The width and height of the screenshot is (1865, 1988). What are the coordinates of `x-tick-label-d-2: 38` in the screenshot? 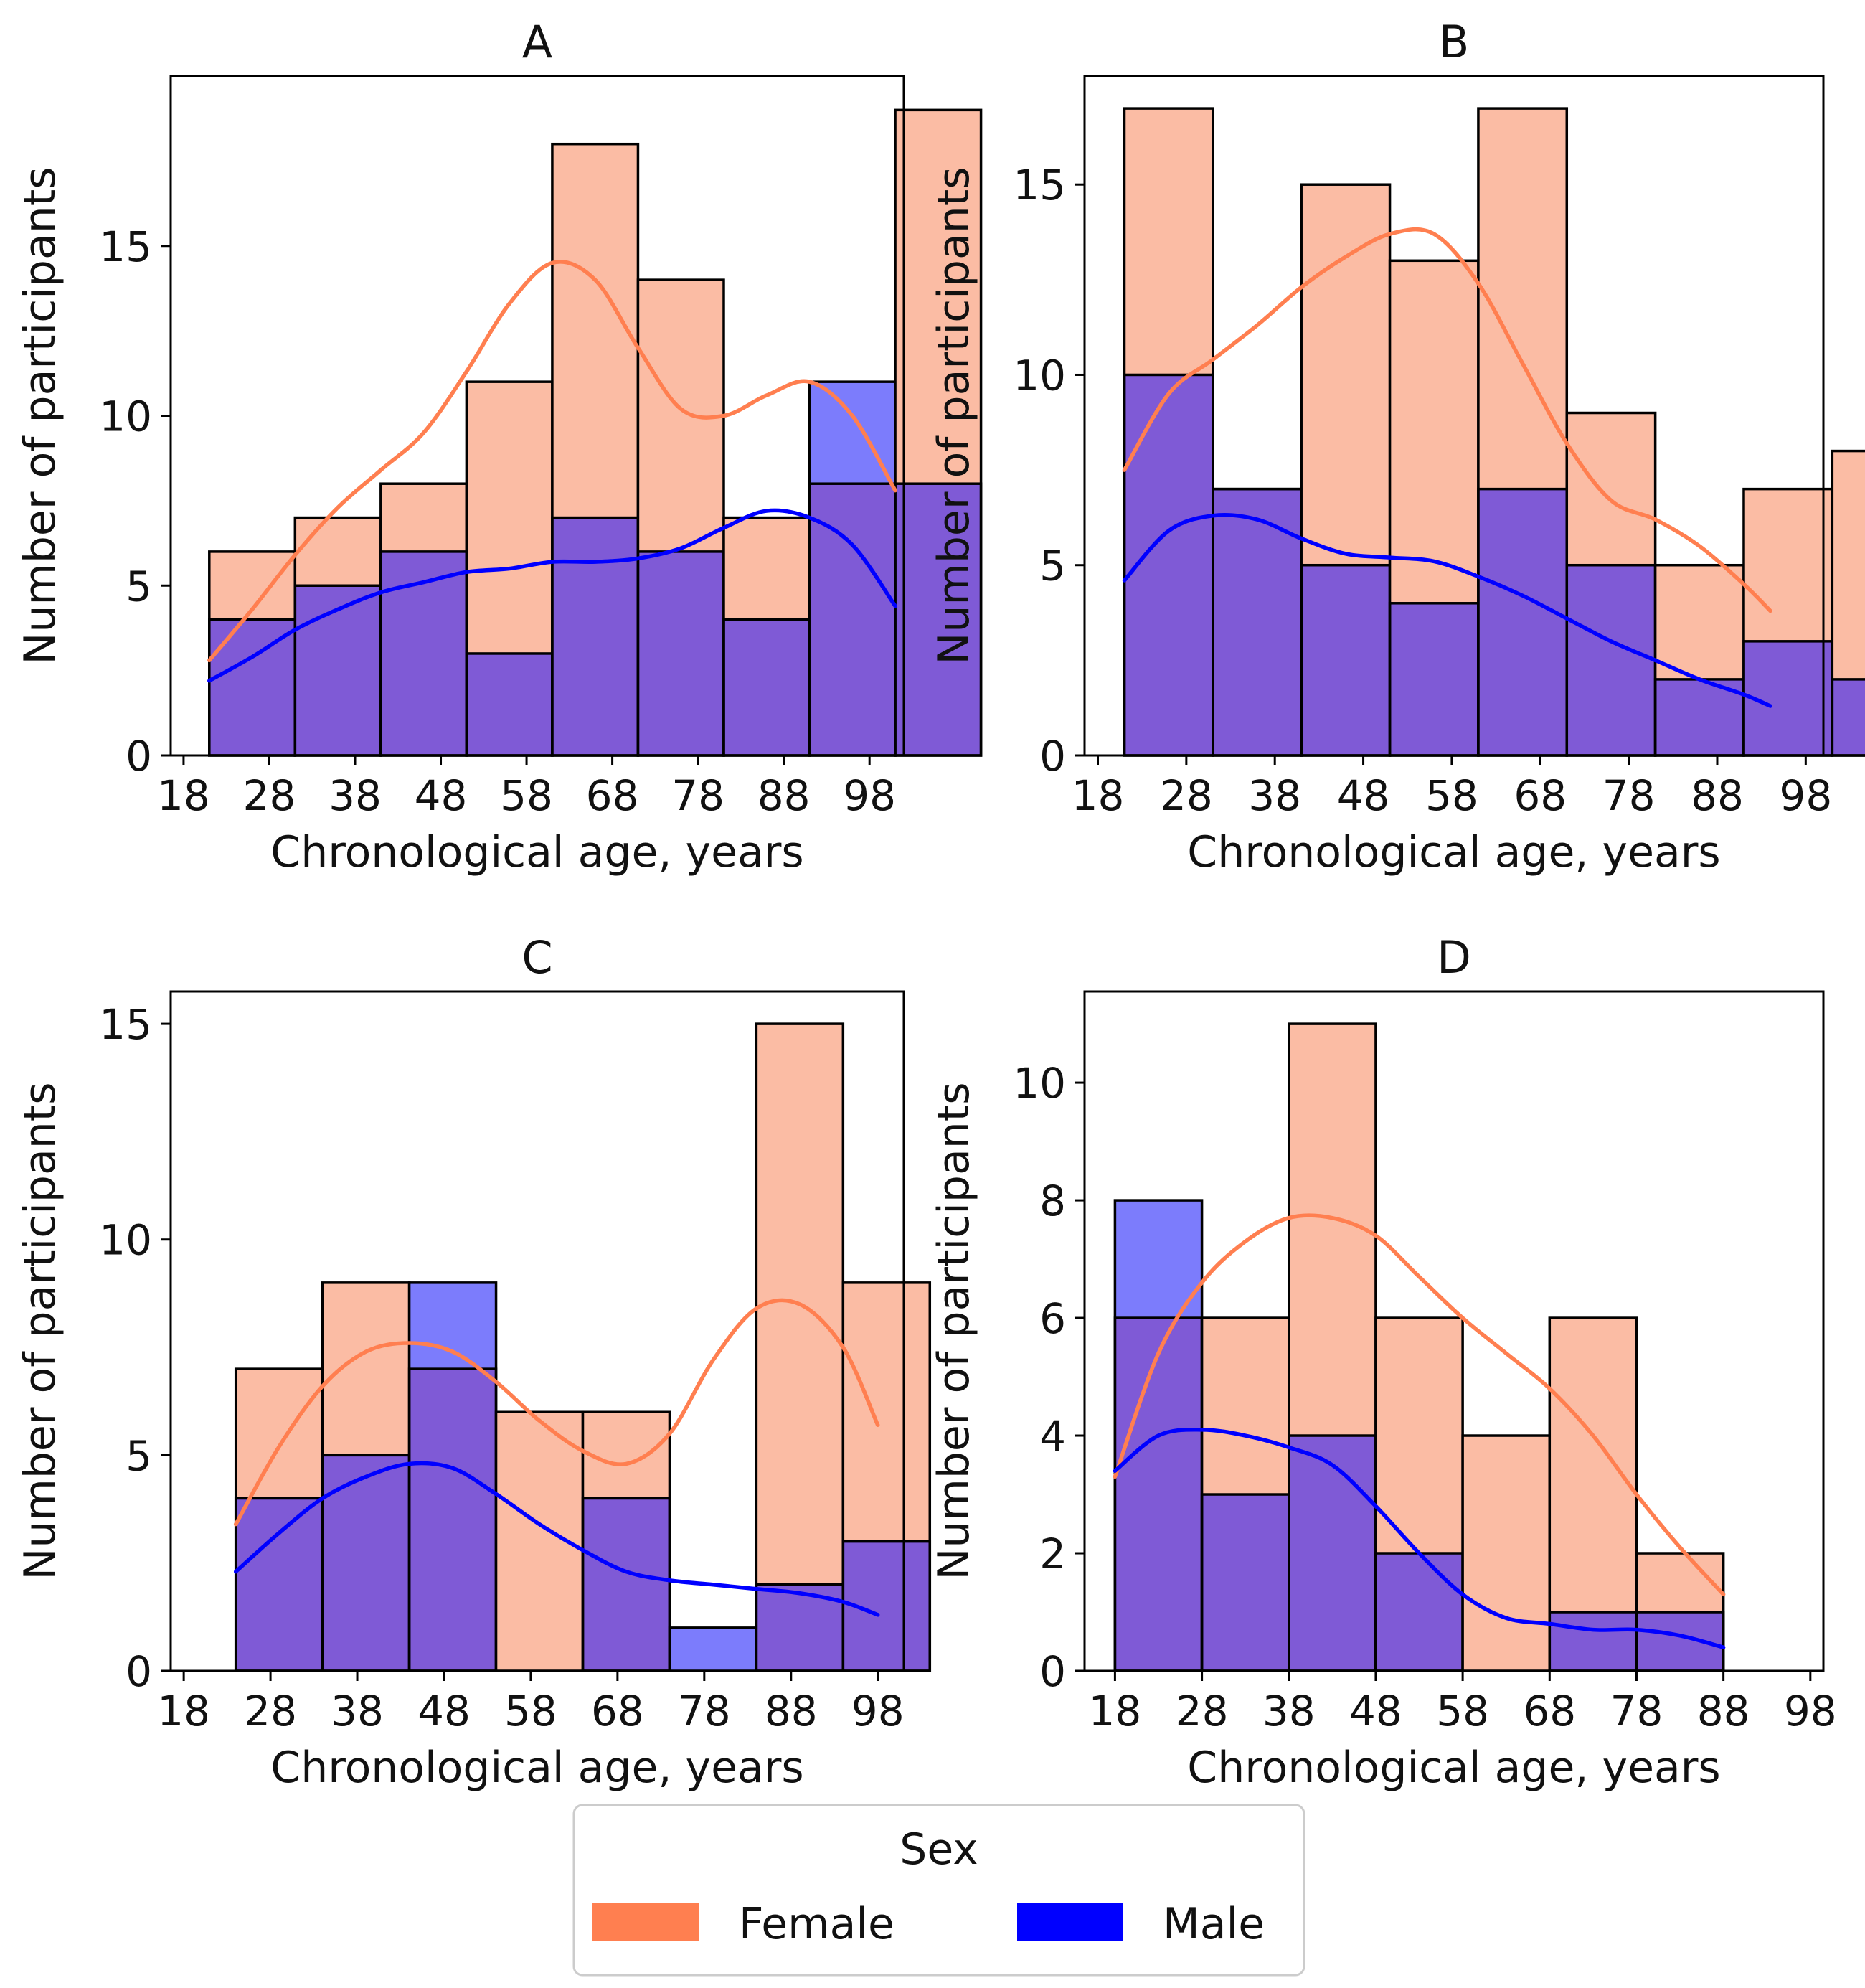 It's located at (1289, 1711).